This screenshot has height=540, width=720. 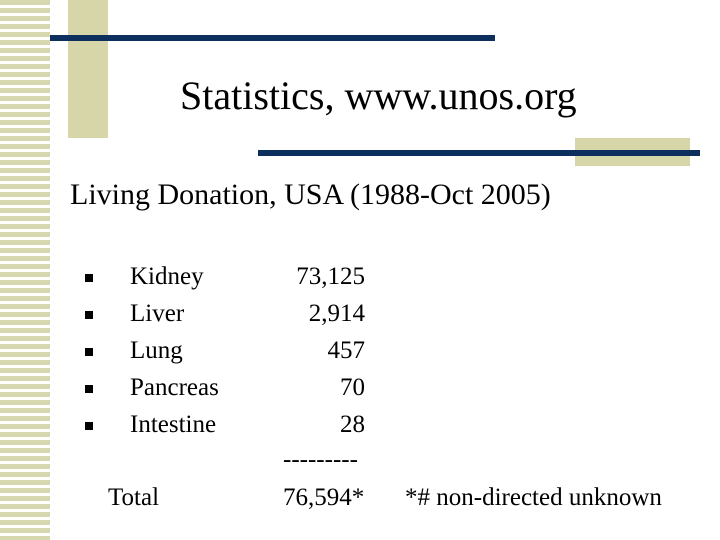 I want to click on subtitle: Living Donation, USA (1988-Oct 2005), so click(x=310, y=194).